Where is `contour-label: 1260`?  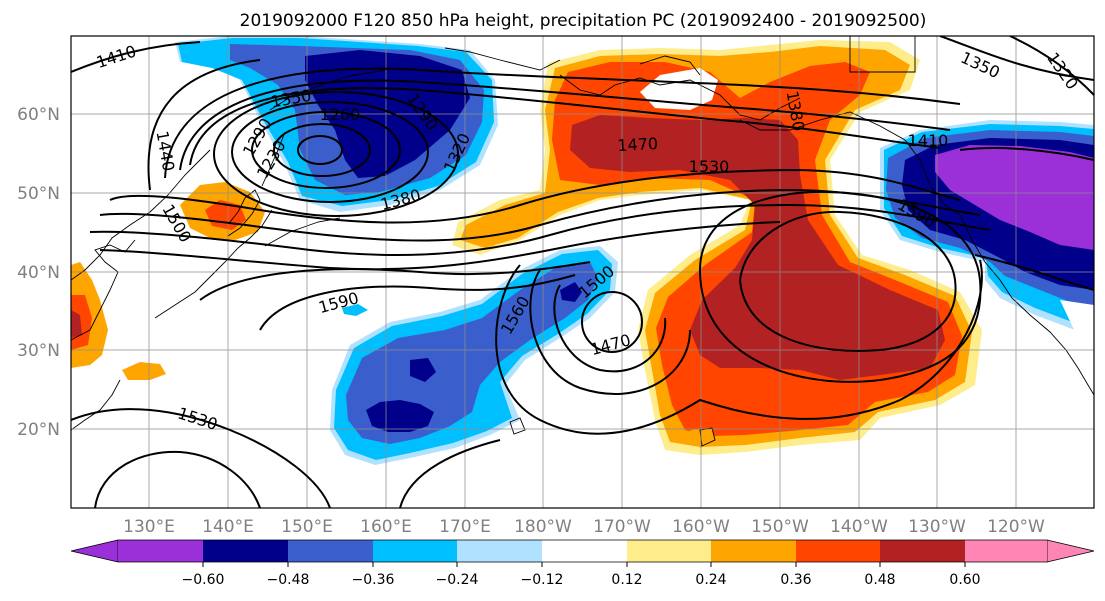 contour-label: 1260 is located at coordinates (340, 114).